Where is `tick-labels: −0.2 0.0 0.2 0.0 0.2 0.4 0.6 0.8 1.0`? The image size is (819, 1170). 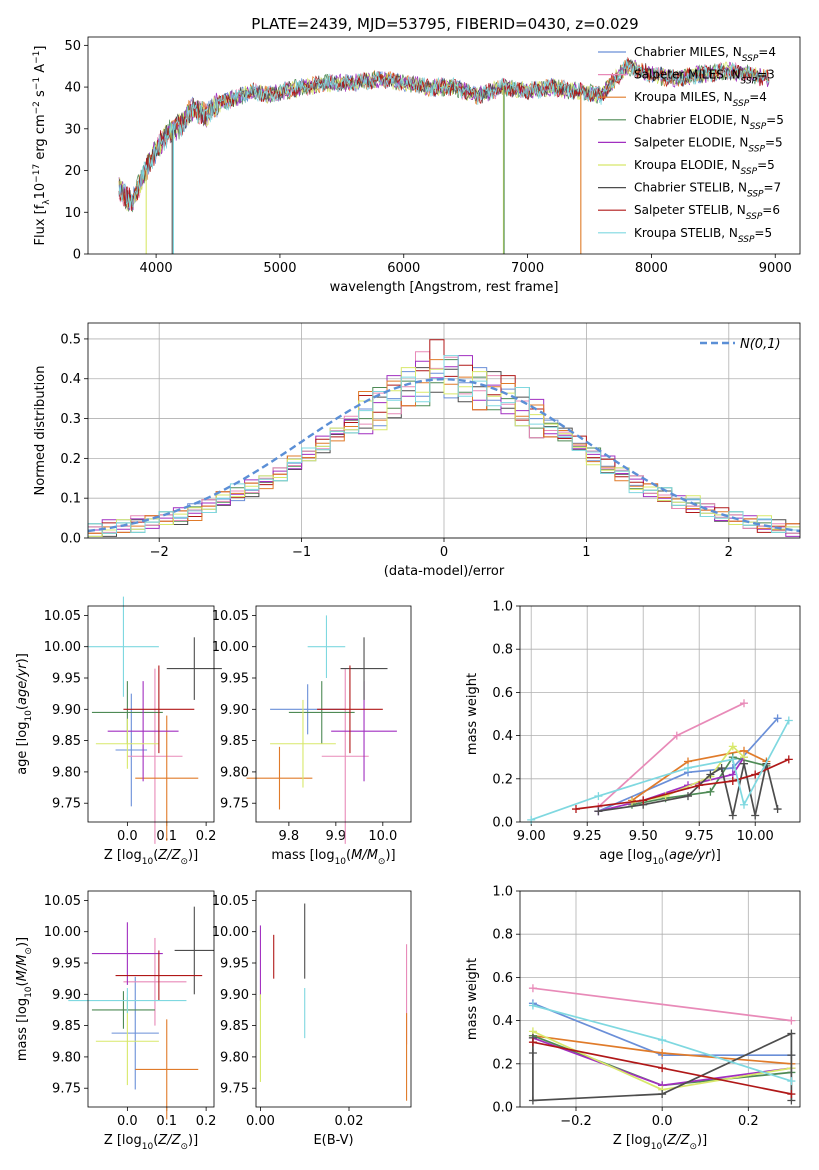 tick-labels: −0.2 0.0 0.2 0.0 0.2 0.4 0.6 0.8 1.0 is located at coordinates (625, 1007).